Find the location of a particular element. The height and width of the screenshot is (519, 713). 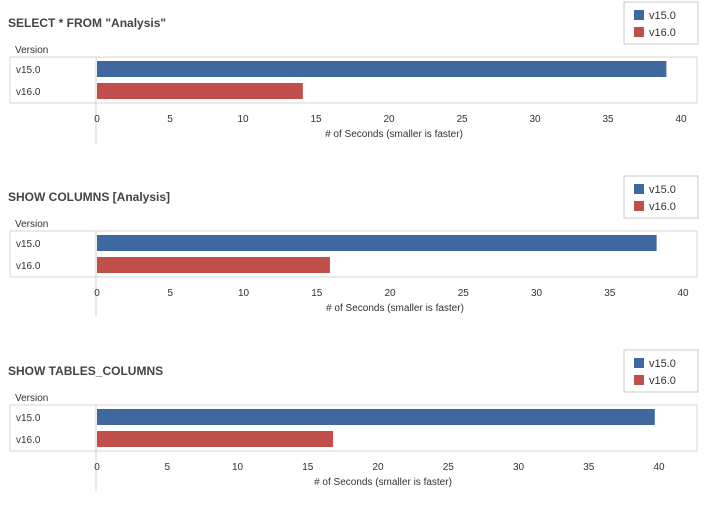

chart-title: SHOW COLUMNS [Analysis] is located at coordinates (89, 197).